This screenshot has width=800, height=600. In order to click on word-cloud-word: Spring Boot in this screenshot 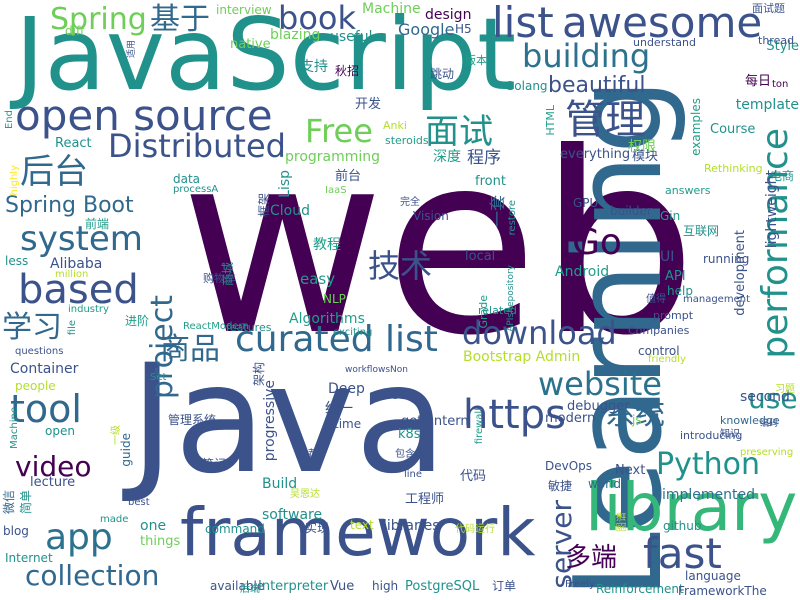, I will do `click(69, 205)`.